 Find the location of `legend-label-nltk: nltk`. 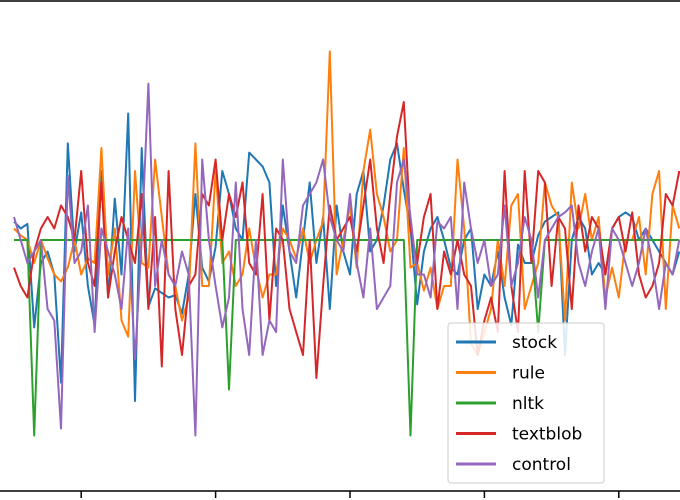

legend-label-nltk: nltk is located at coordinates (528, 404).